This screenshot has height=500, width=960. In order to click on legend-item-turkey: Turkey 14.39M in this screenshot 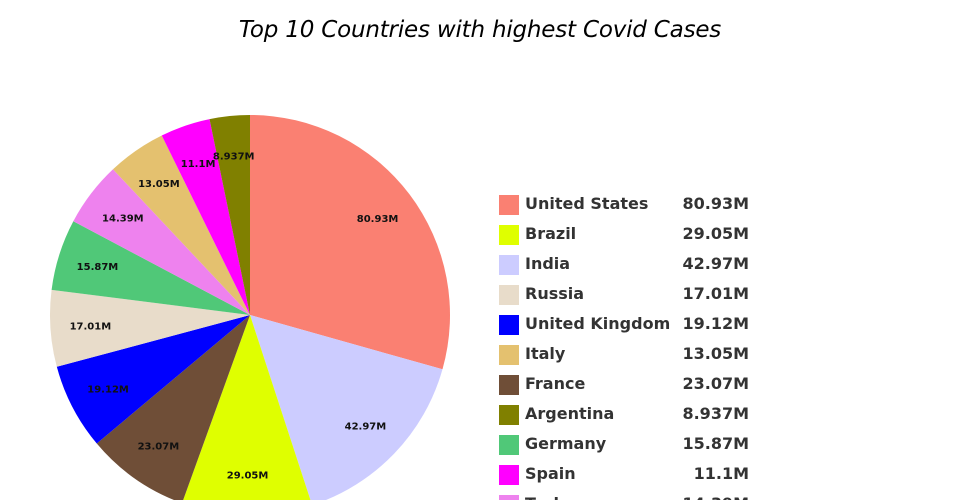, I will do `click(629, 496)`.